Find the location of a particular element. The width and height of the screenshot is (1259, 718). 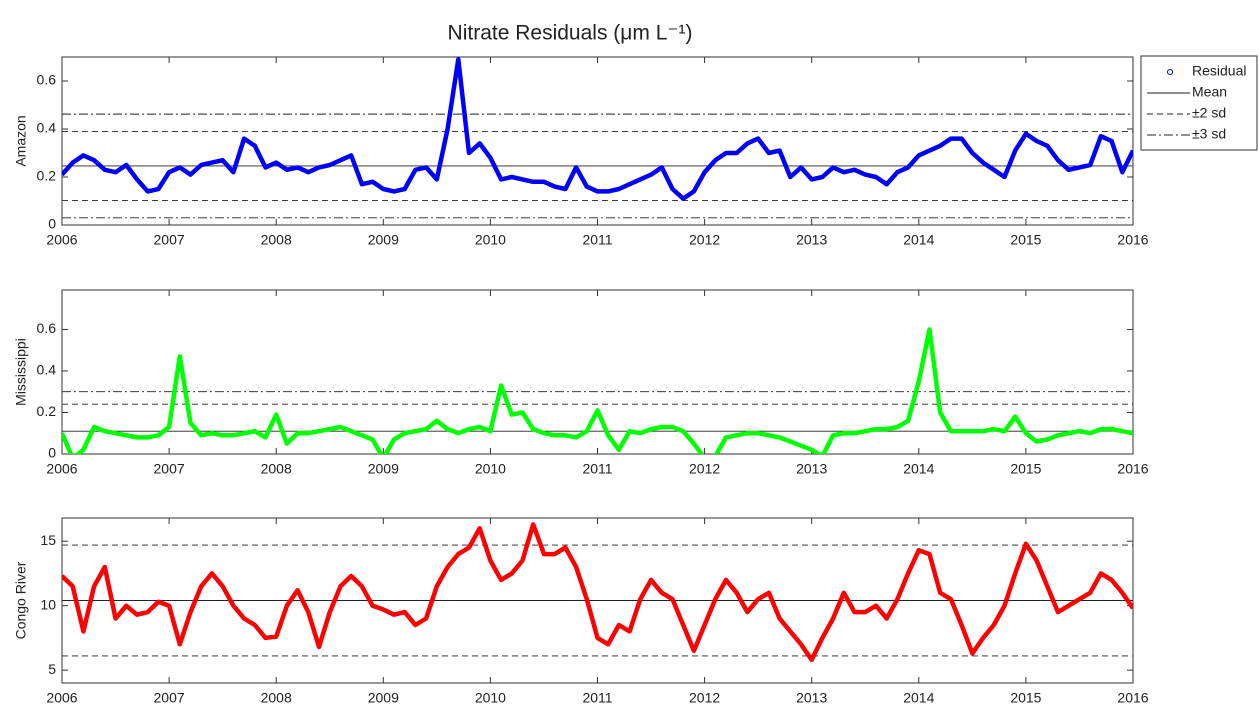

legend-marker is located at coordinates (1170, 72).